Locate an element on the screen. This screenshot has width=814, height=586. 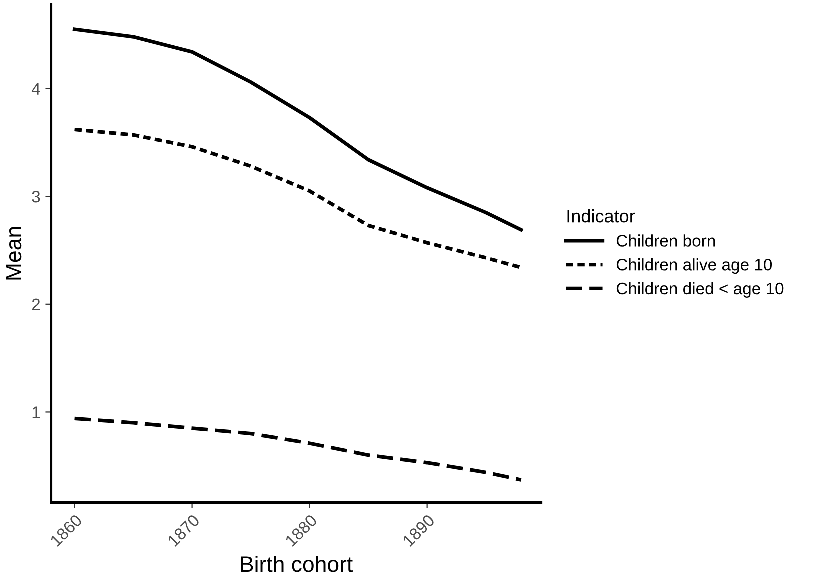
y-tick-label: 4 is located at coordinates (36, 89).